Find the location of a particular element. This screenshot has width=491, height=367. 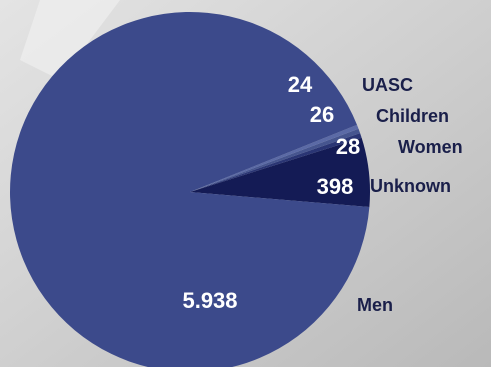

value-label: 26 is located at coordinates (322, 114).